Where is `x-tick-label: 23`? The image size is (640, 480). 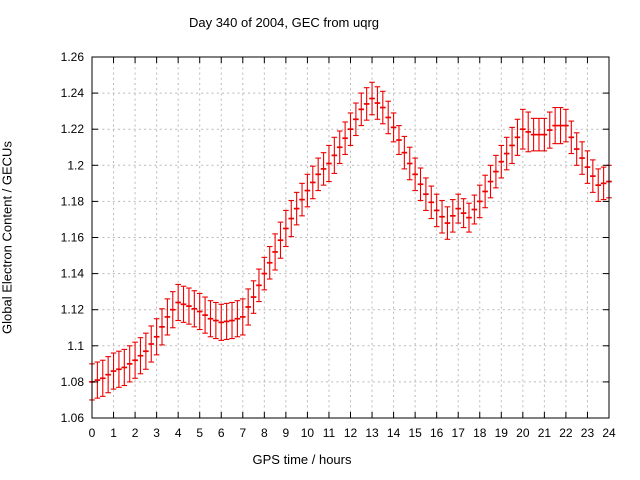 x-tick-label: 23 is located at coordinates (588, 433).